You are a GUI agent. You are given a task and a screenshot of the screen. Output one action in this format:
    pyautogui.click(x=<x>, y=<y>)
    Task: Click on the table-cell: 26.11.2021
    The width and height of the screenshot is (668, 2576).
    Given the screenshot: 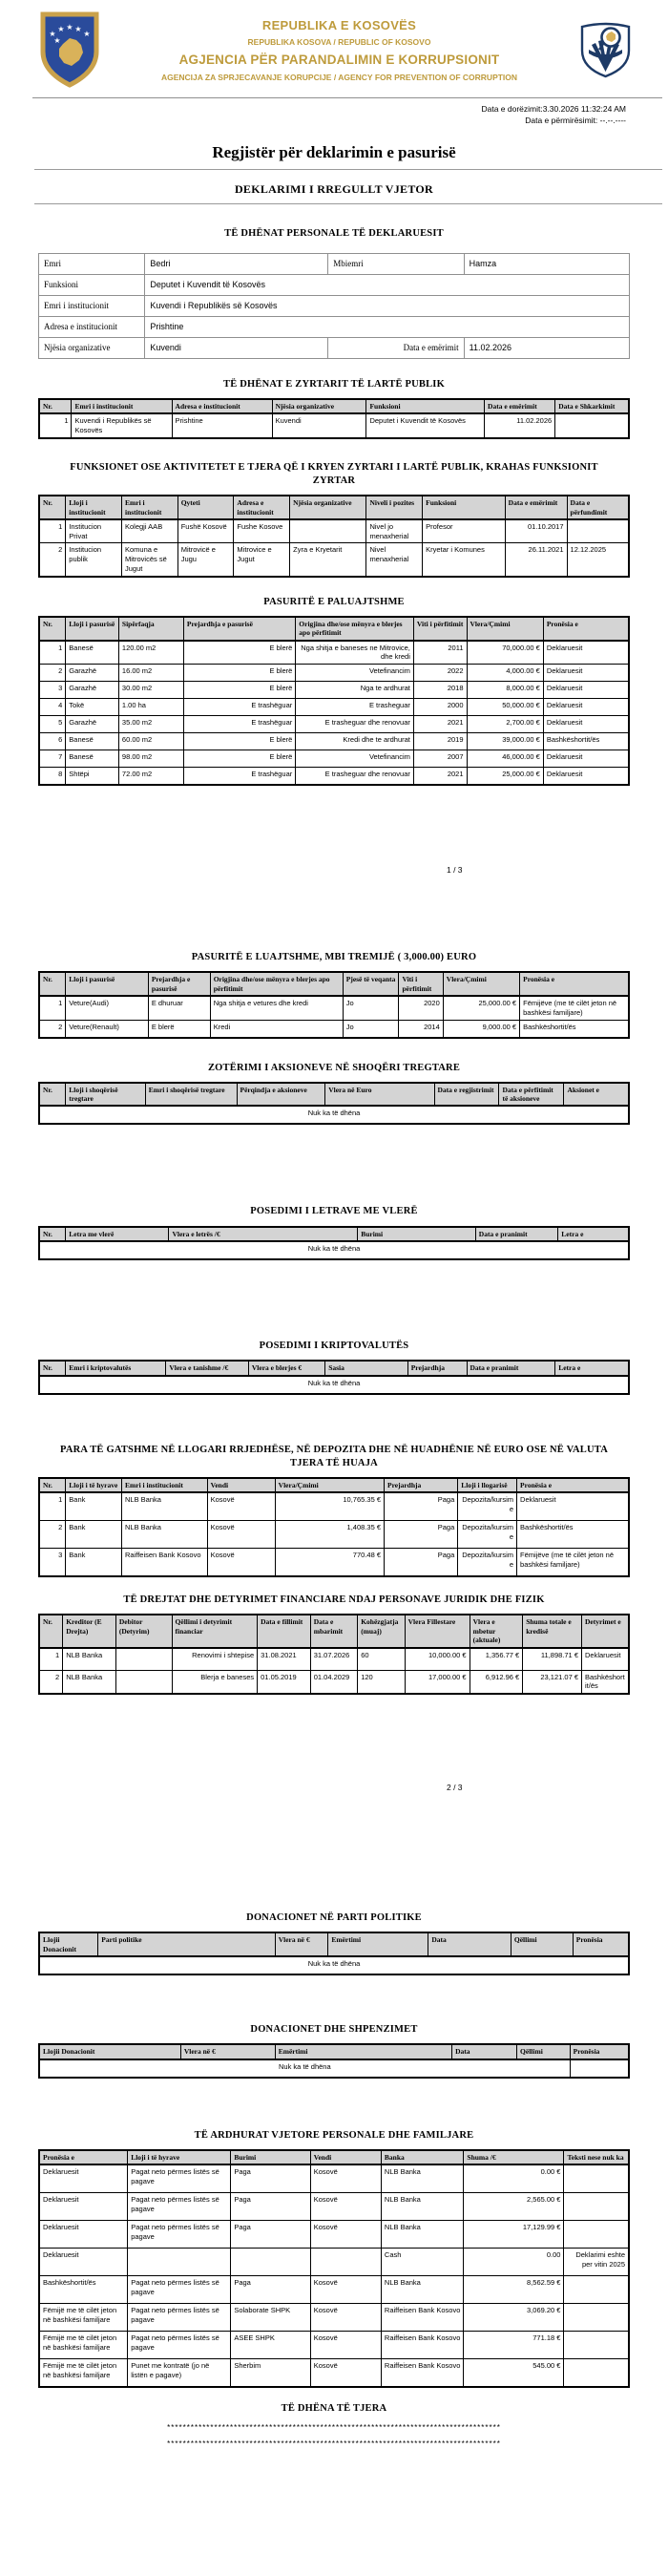 What is the action you would take?
    pyautogui.click(x=536, y=560)
    